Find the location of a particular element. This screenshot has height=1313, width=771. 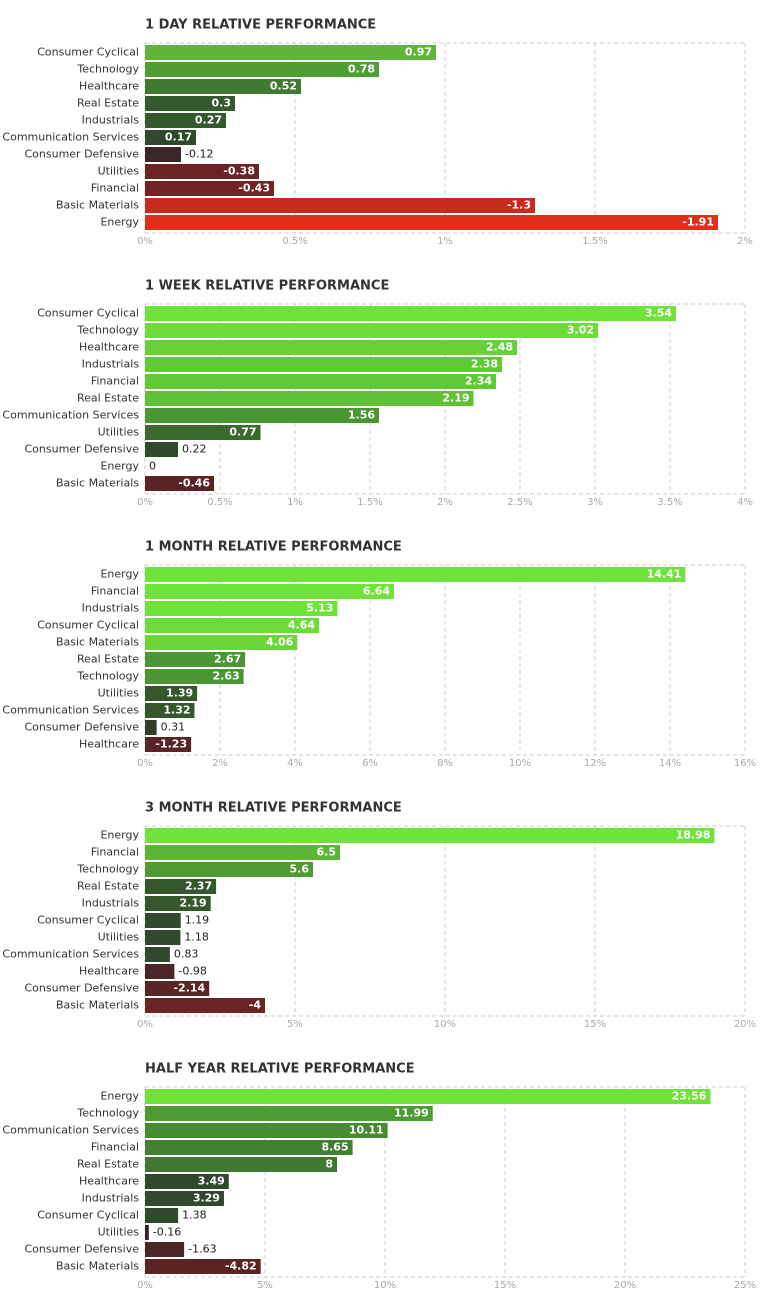

value-label: 2.34 is located at coordinates (478, 381).